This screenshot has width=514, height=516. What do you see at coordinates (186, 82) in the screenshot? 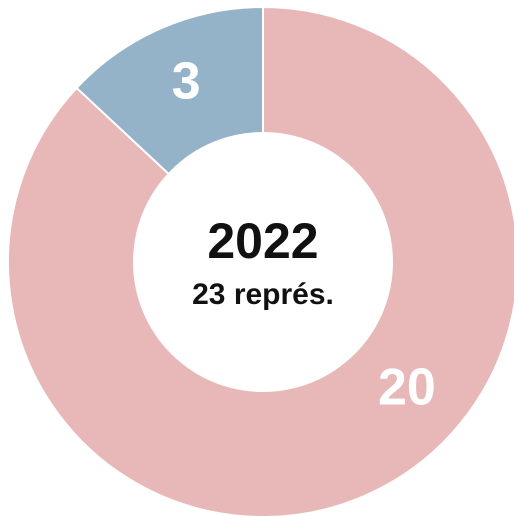
I see `value-label: 3` at bounding box center [186, 82].